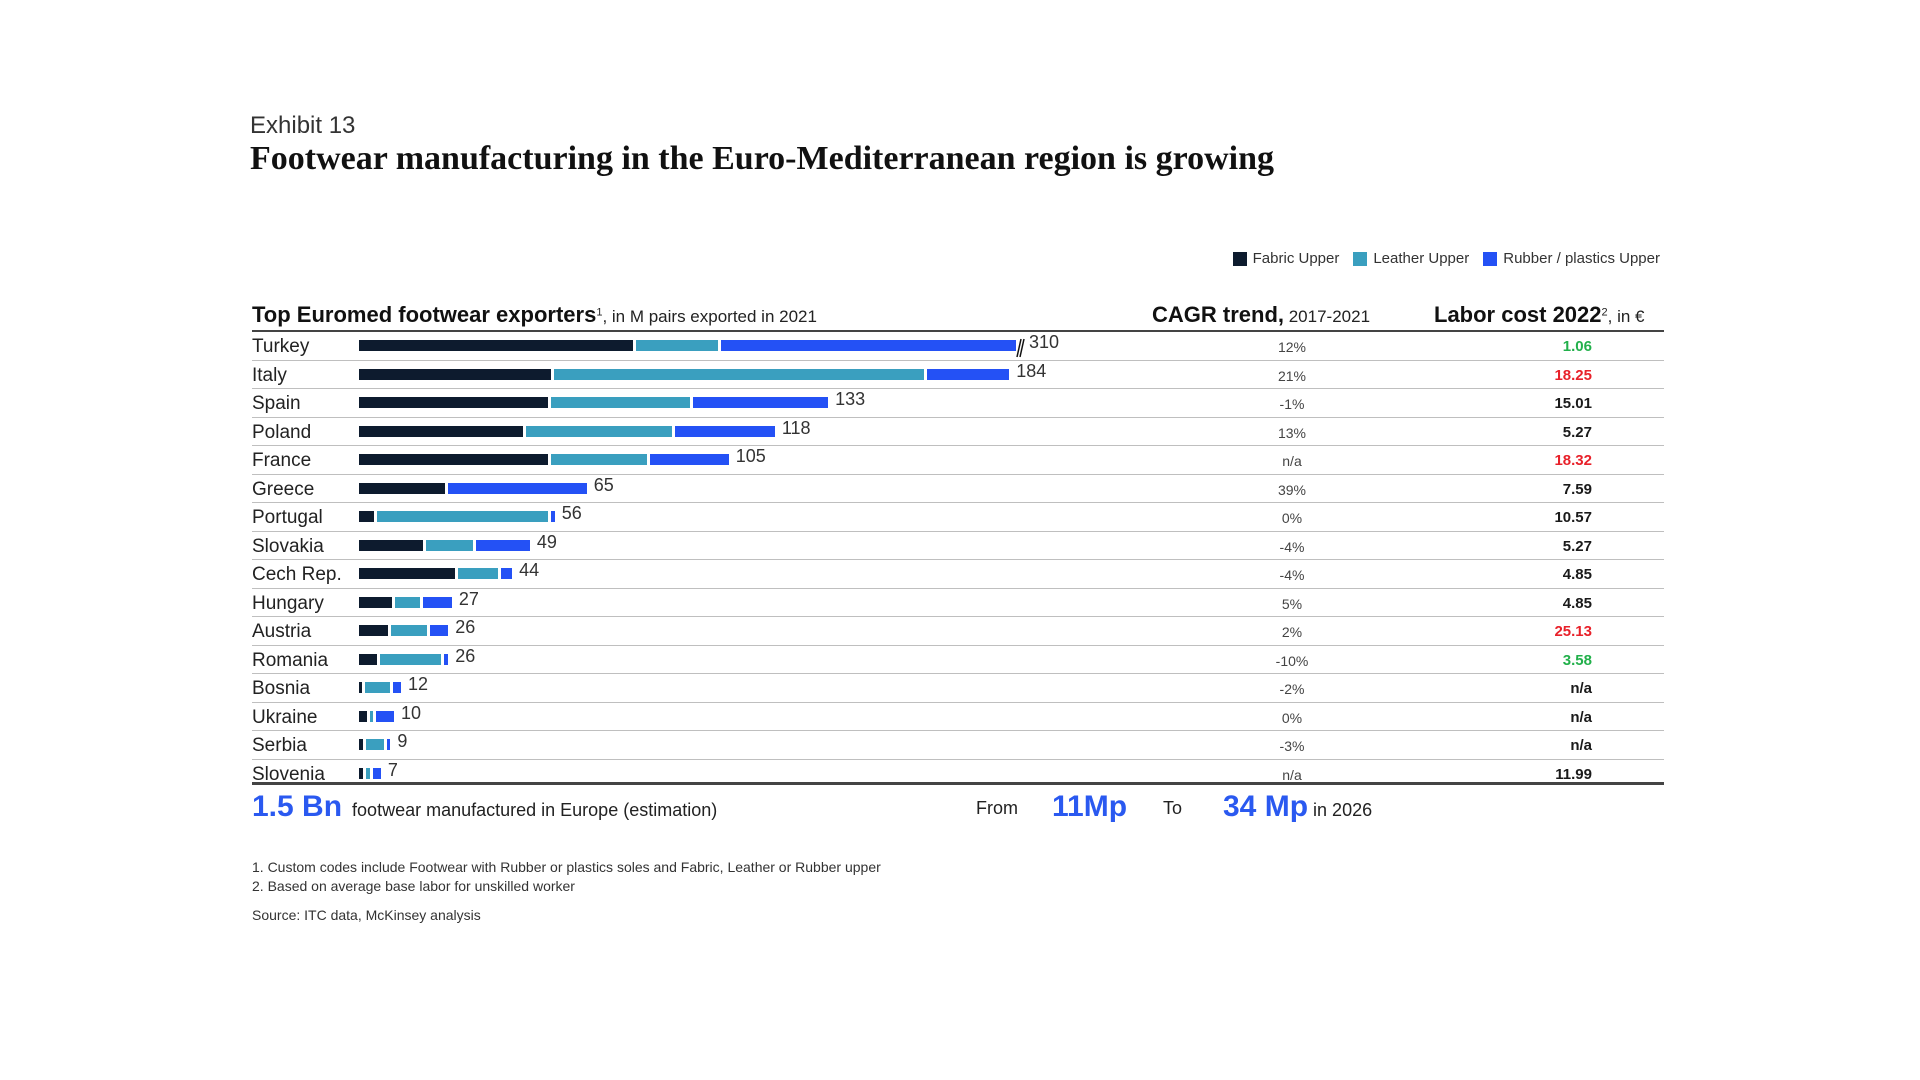  I want to click on stacked-bar: 310, so click(709, 344).